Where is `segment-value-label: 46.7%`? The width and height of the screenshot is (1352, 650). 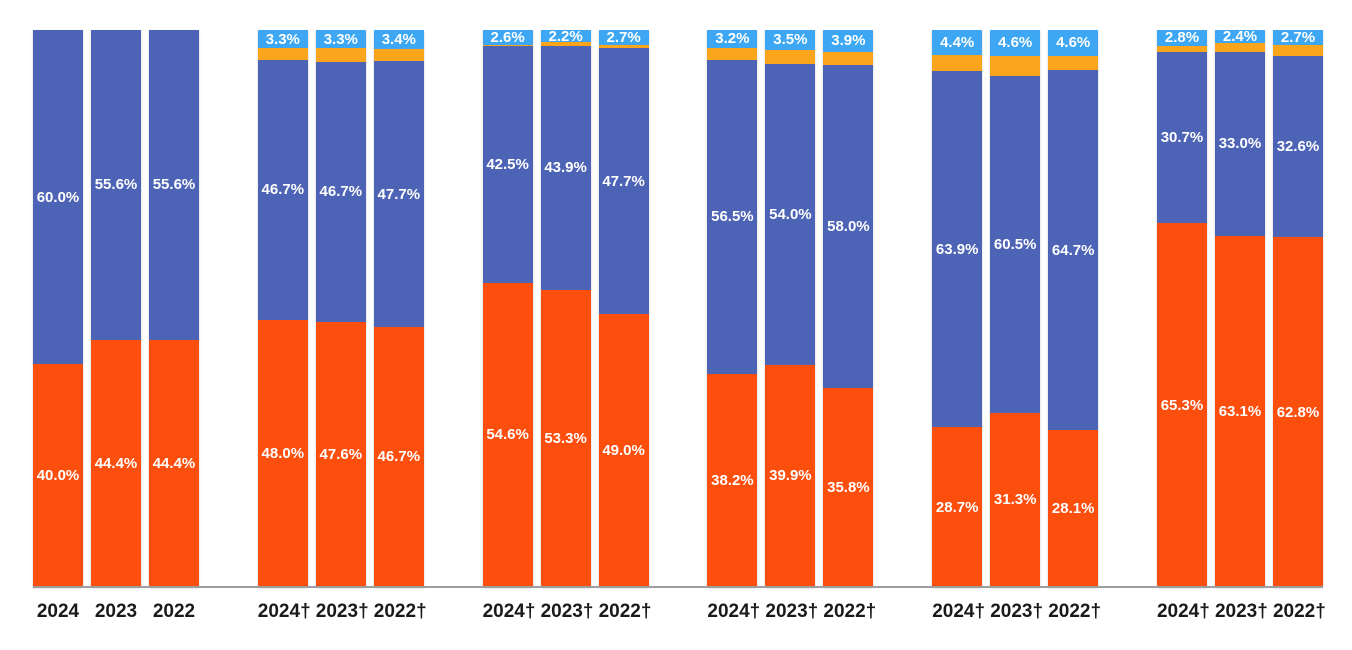
segment-value-label: 46.7% is located at coordinates (341, 192).